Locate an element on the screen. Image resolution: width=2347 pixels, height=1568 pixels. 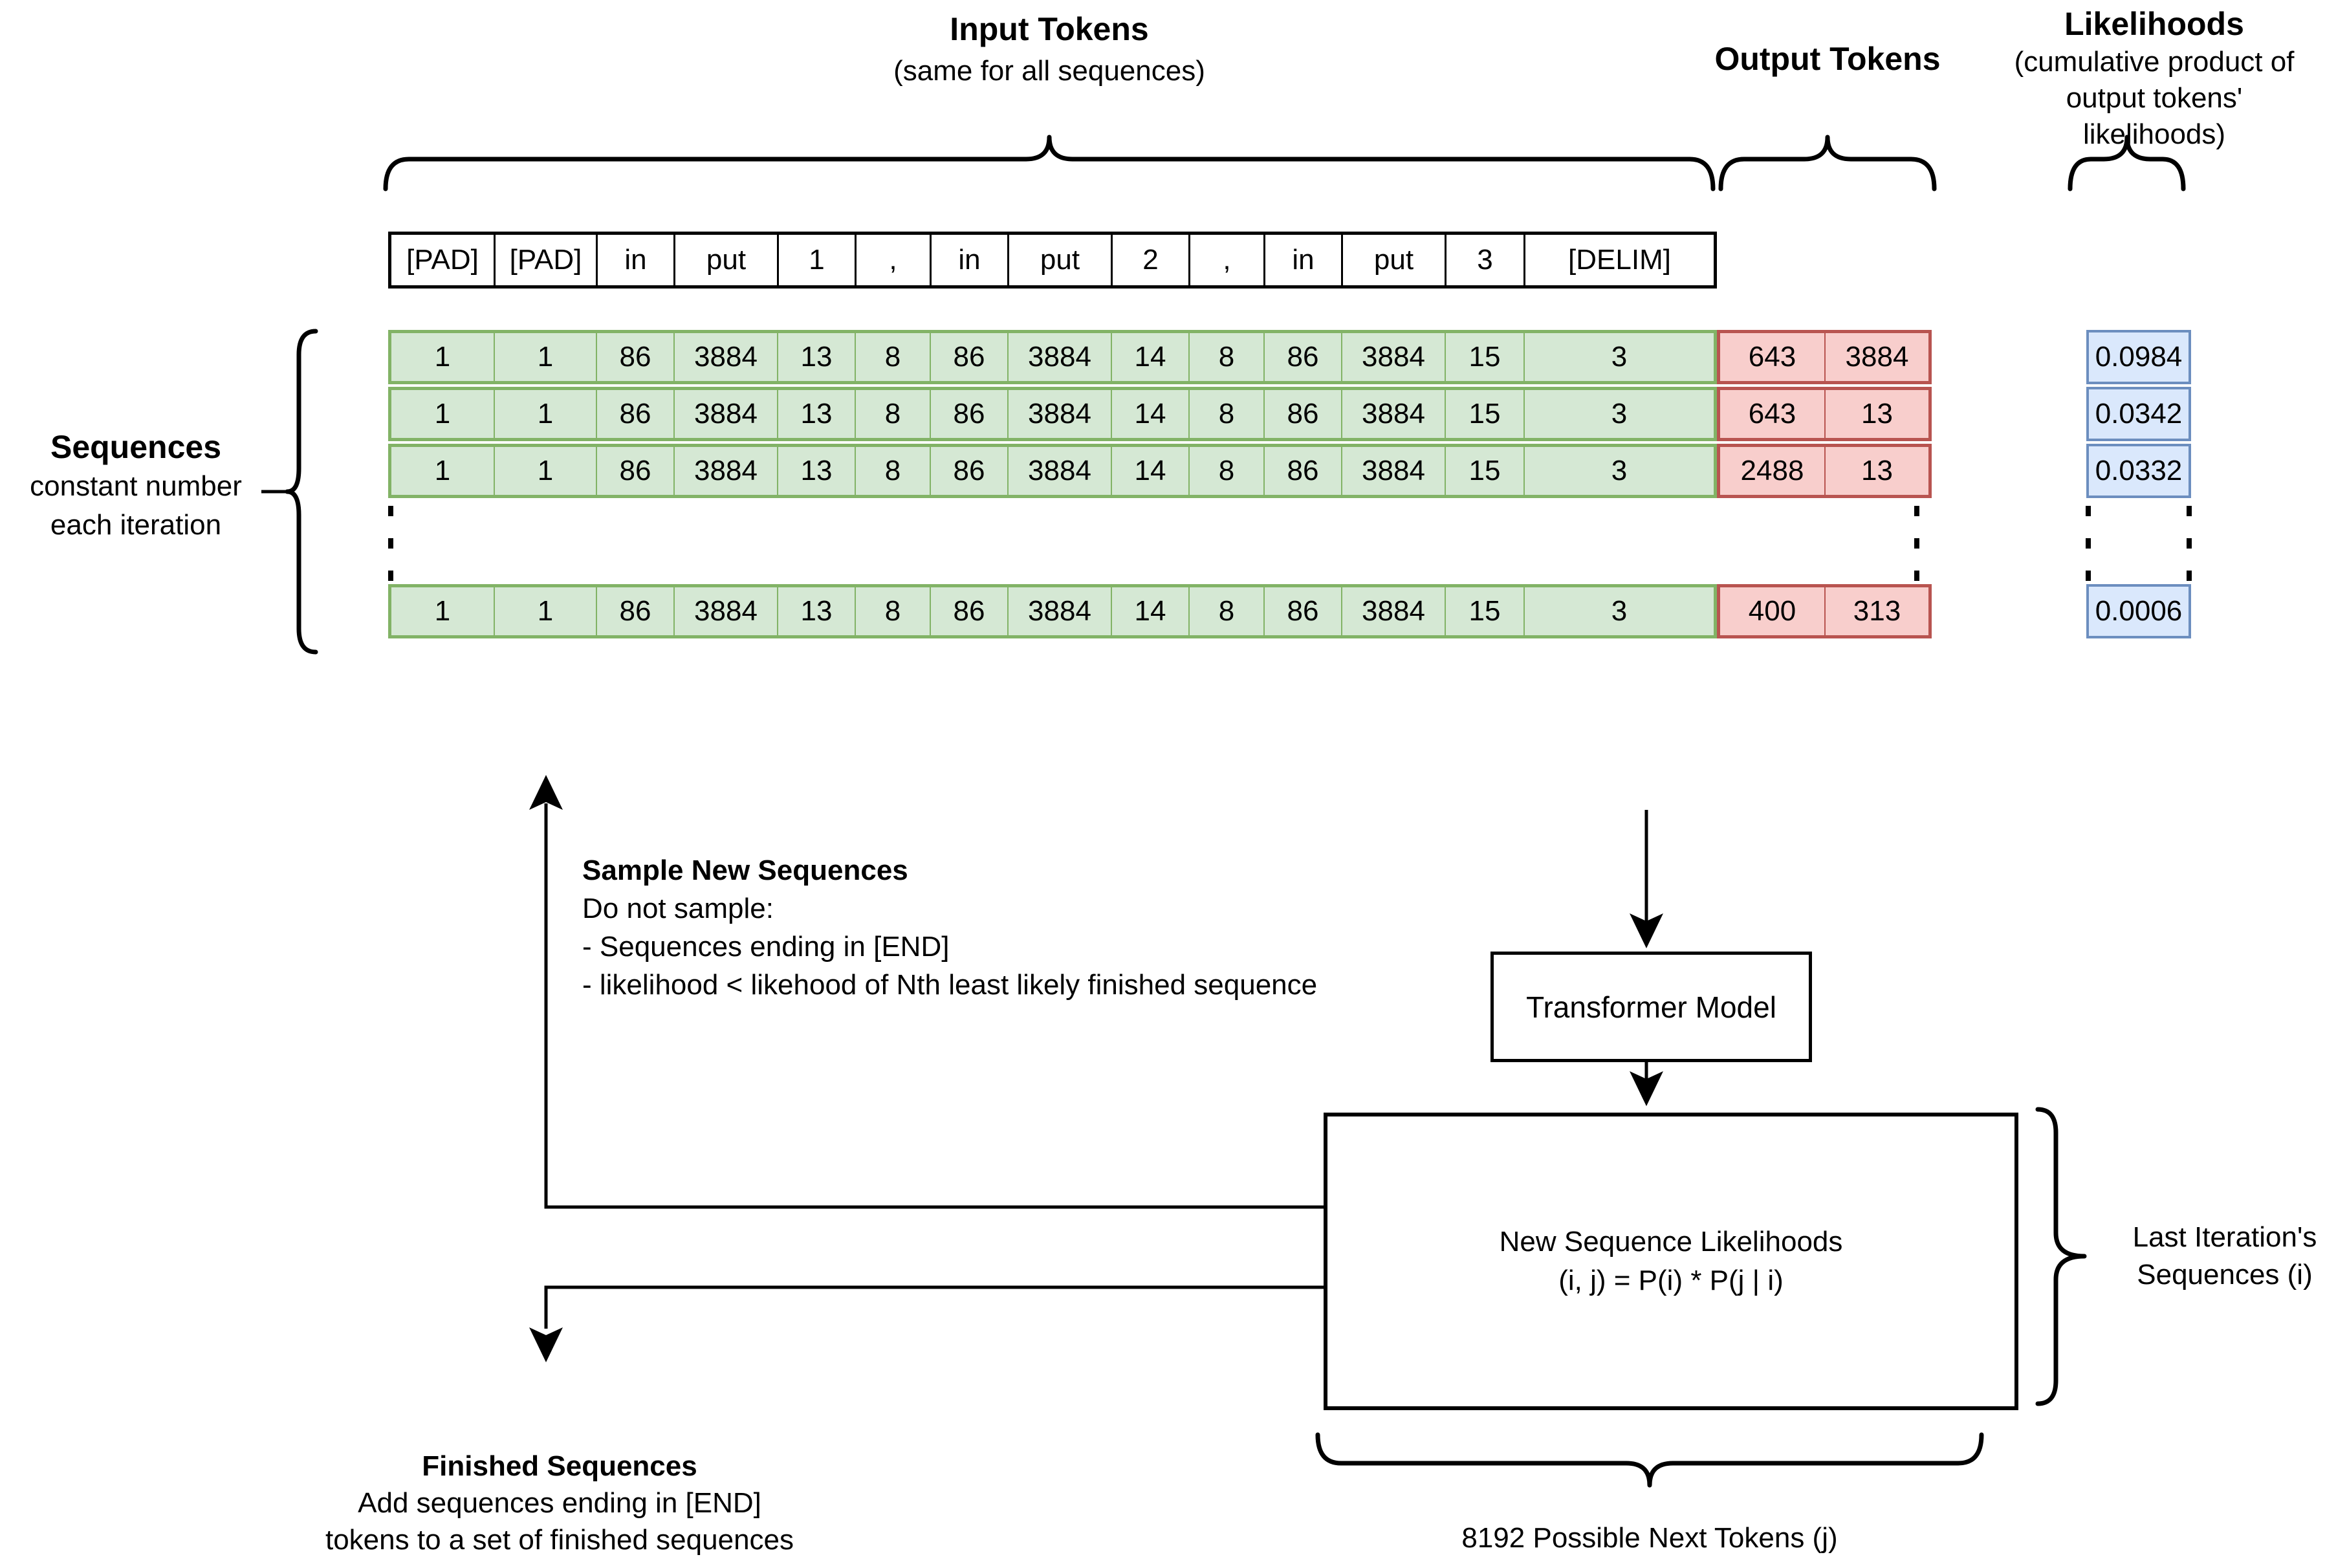
sequence-row: 1 1 86 3884 13 8 86 3884 14 8 86 3884 15 3 400 313 is located at coordinates (1160, 611).